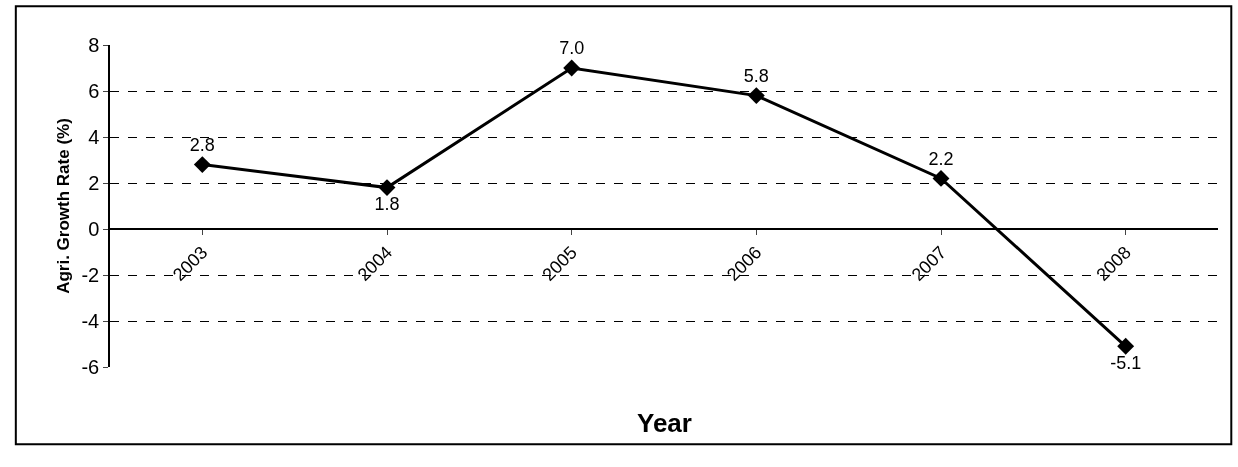 The image size is (1238, 467). What do you see at coordinates (90, 275) in the screenshot?
I see `y-tick-label: -2` at bounding box center [90, 275].